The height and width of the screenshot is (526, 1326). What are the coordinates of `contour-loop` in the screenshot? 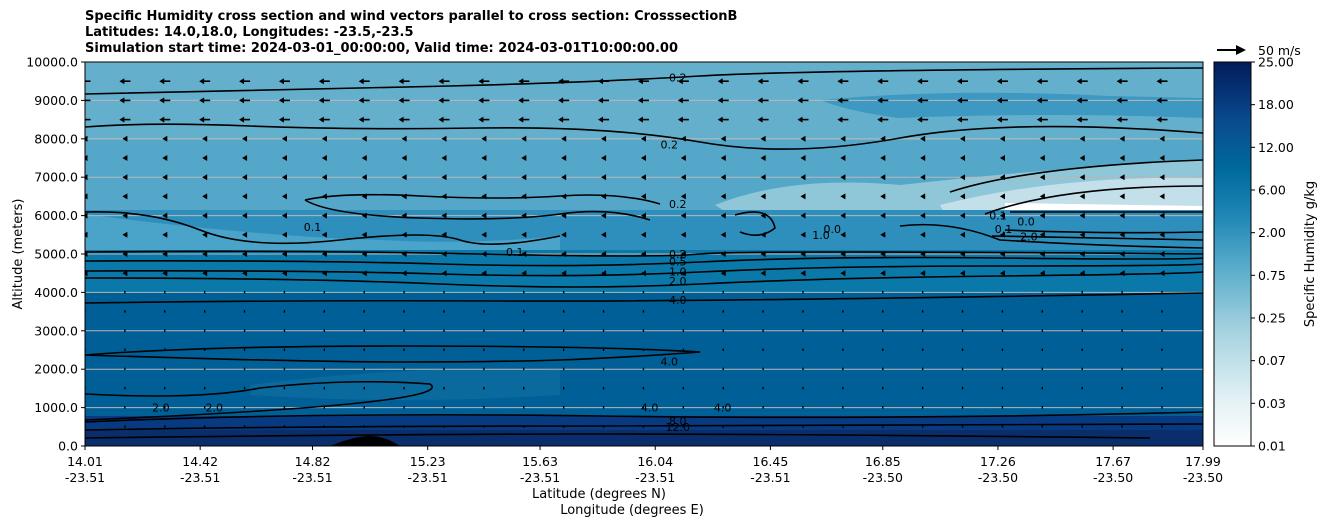 It's located at (755, 223).